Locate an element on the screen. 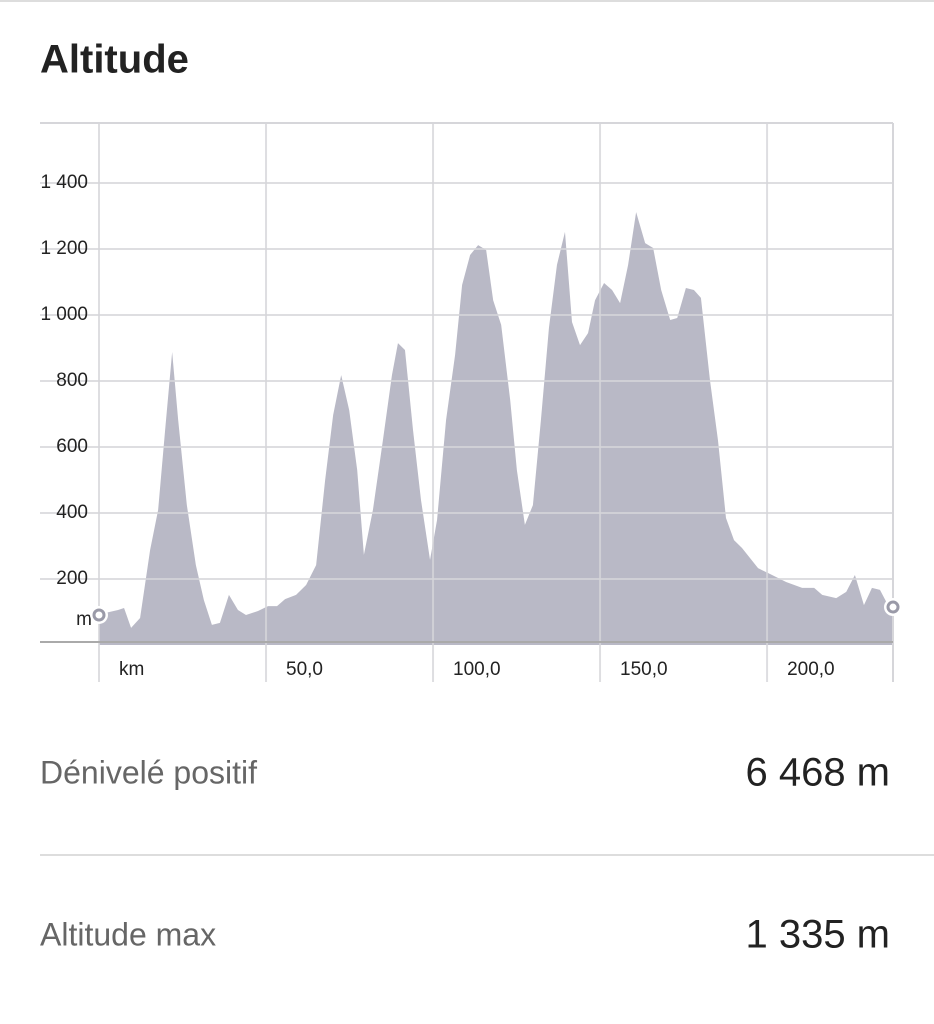 The image size is (934, 1024). x-tick-label: 150,0 is located at coordinates (644, 669).